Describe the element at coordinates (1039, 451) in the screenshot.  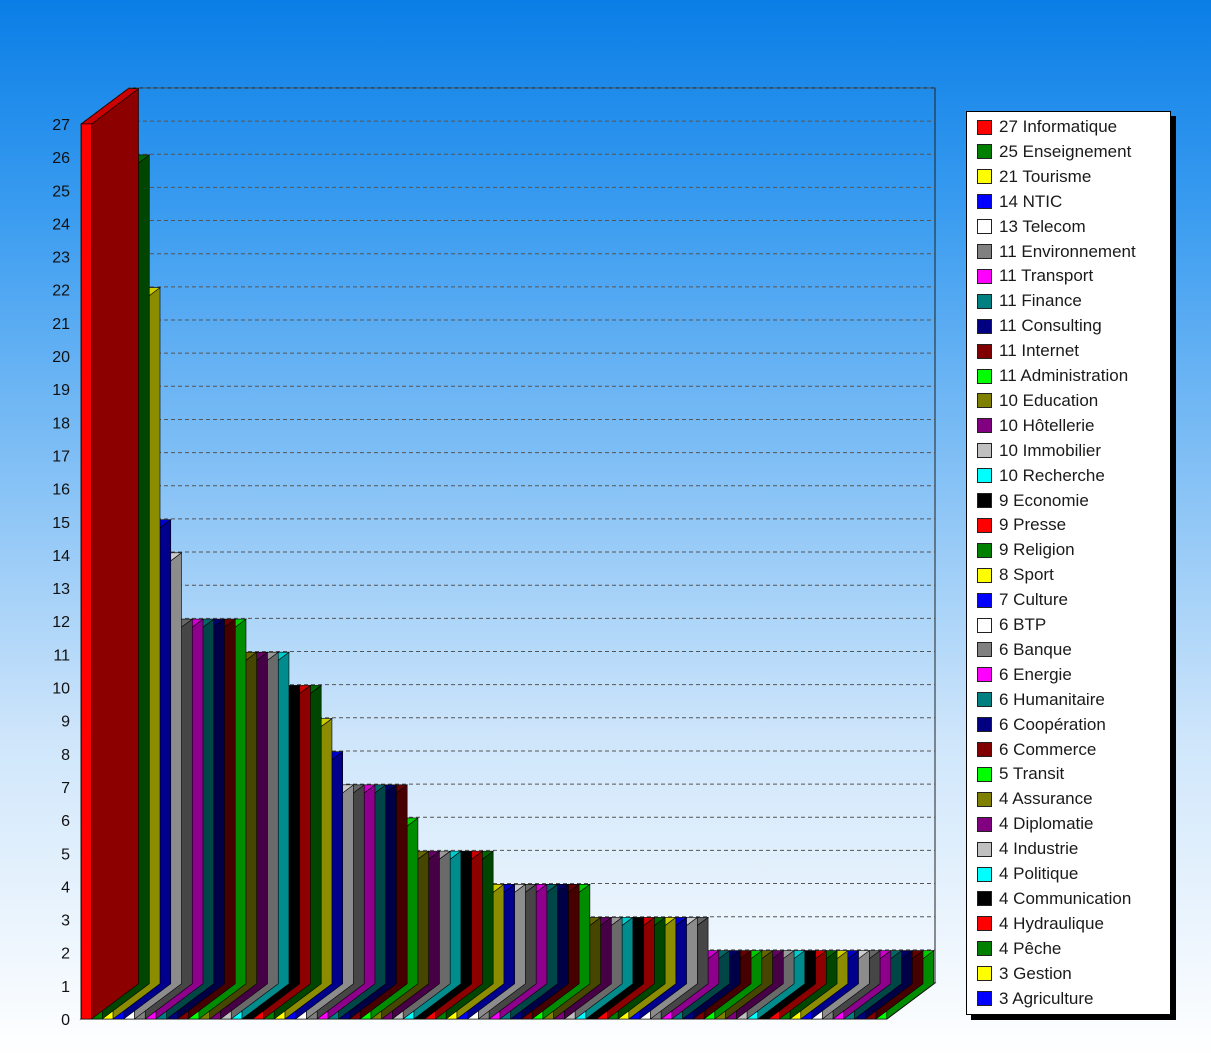
I see `legend-item: 10 Immobilier` at that location.